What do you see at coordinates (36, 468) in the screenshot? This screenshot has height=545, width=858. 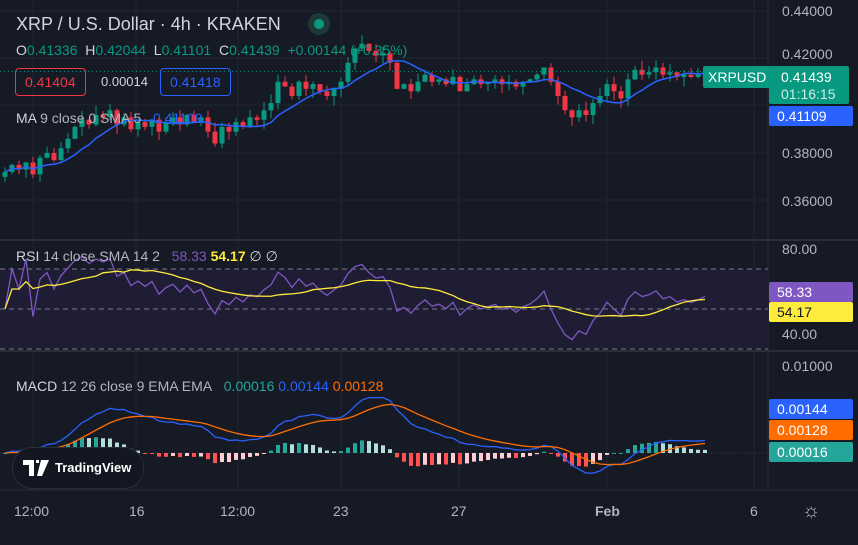 I see `tradingview-logo-icon` at bounding box center [36, 468].